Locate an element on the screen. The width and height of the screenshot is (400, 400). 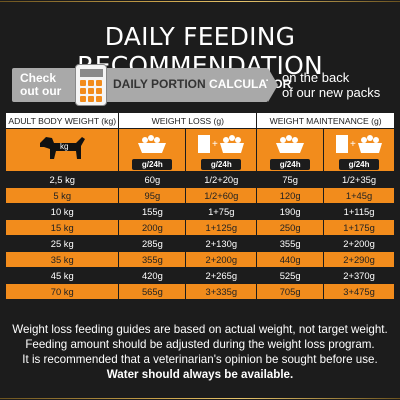
portion-cell: 3+335g is located at coordinates (221, 291).